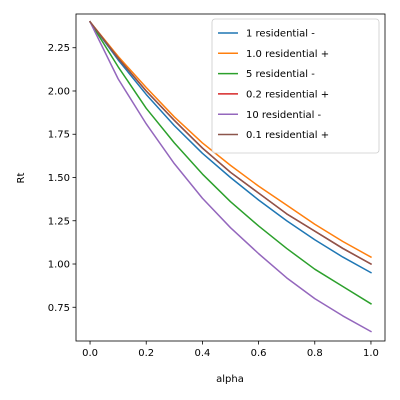 The image size is (400, 400). Describe the element at coordinates (59, 308) in the screenshot. I see `y-tick-label: 0.75` at that location.